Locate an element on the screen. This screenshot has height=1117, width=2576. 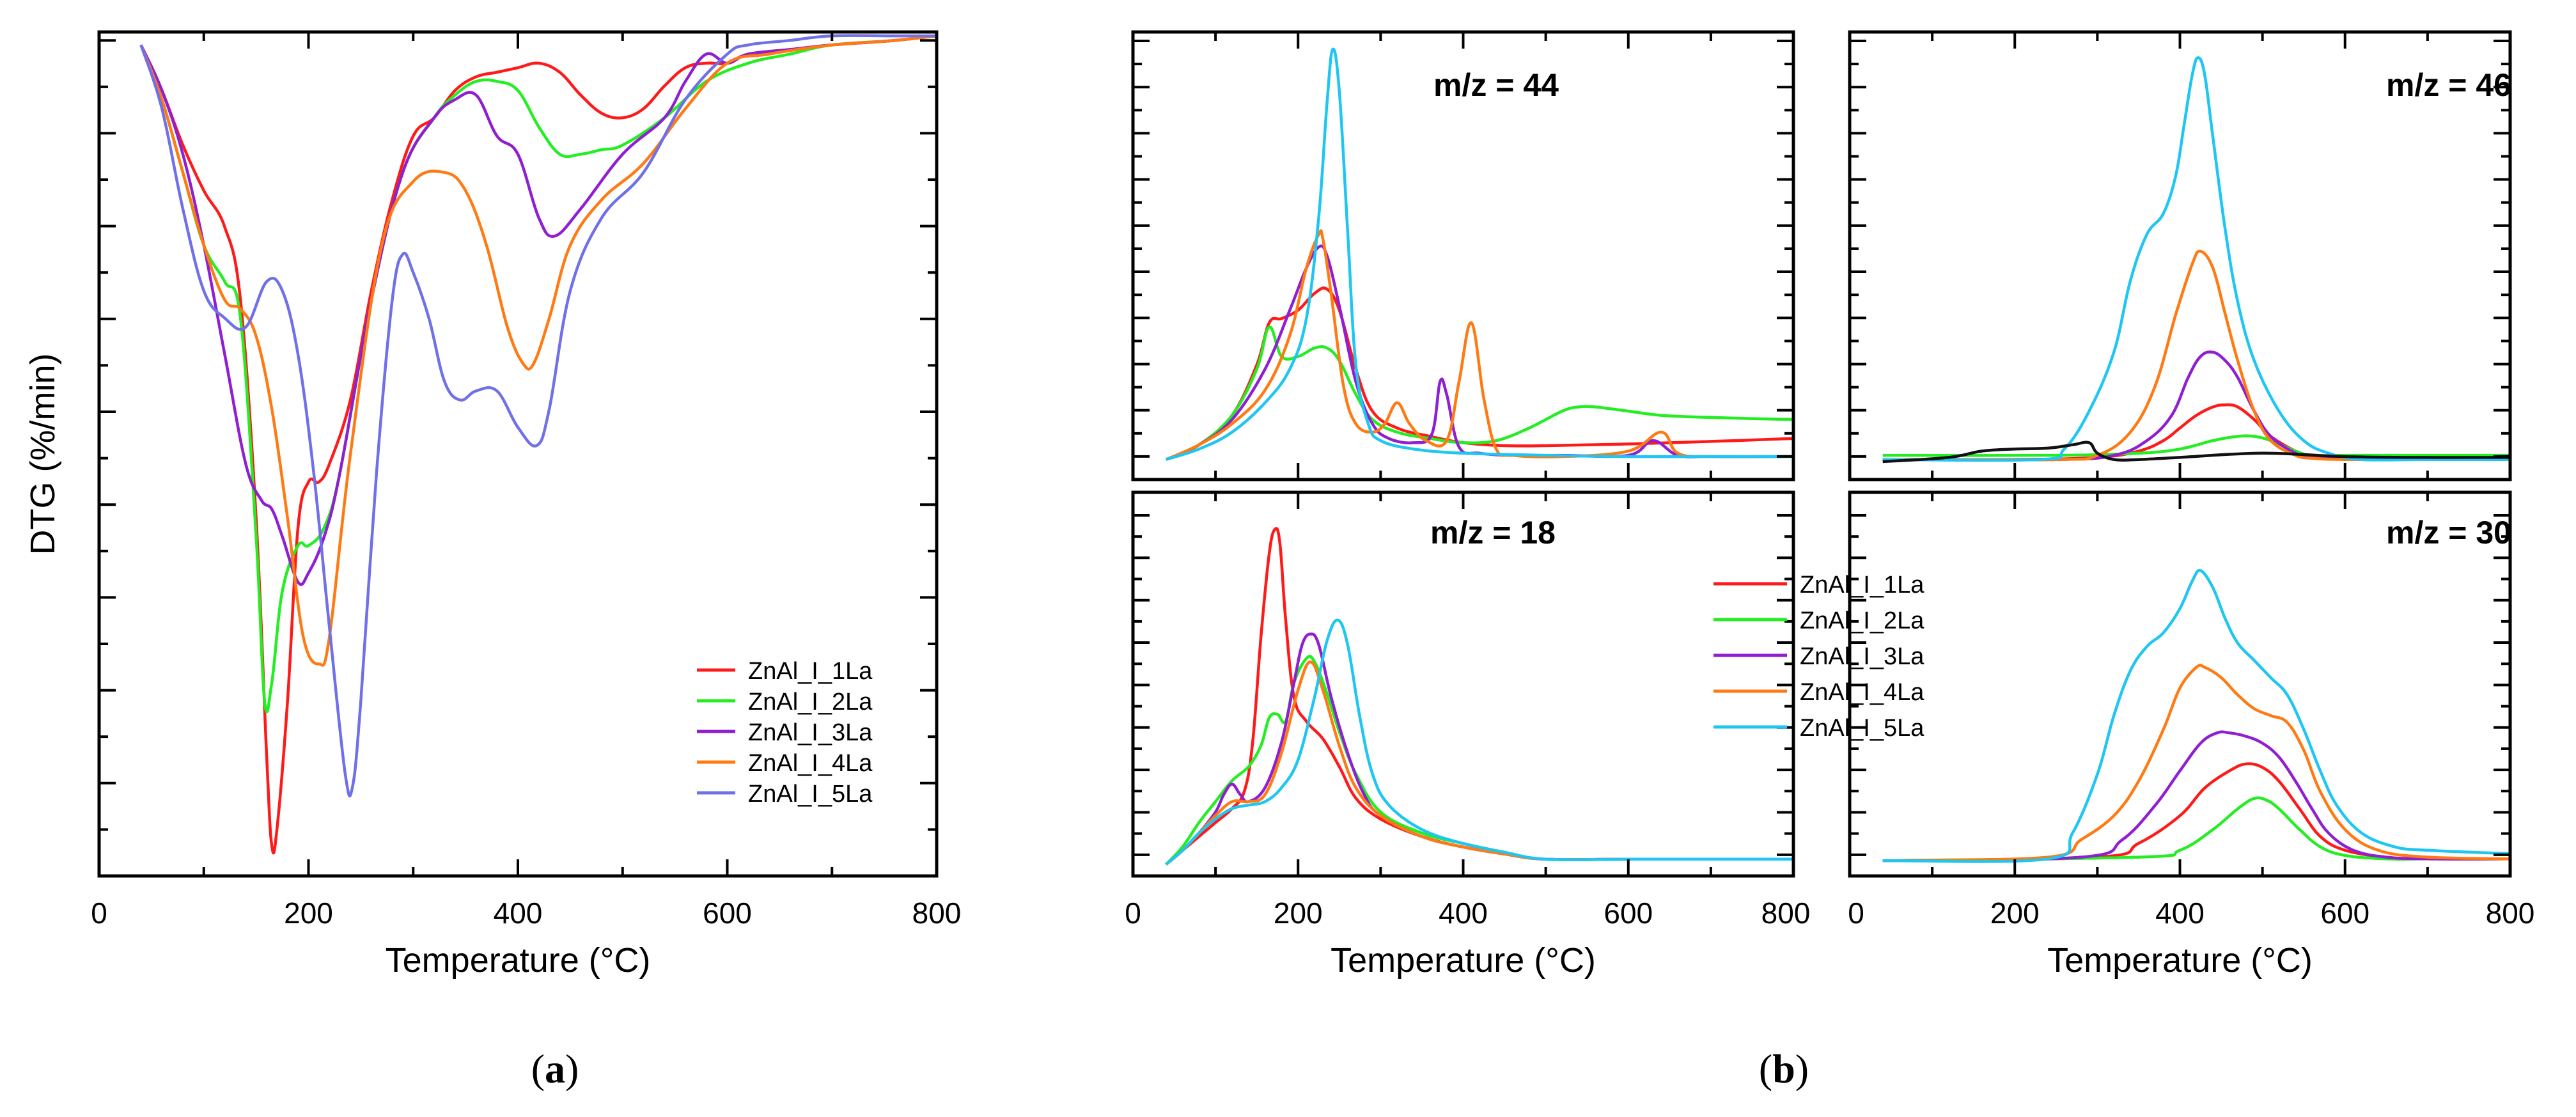
x-tick-label-b4-400: 400 is located at coordinates (2180, 913).